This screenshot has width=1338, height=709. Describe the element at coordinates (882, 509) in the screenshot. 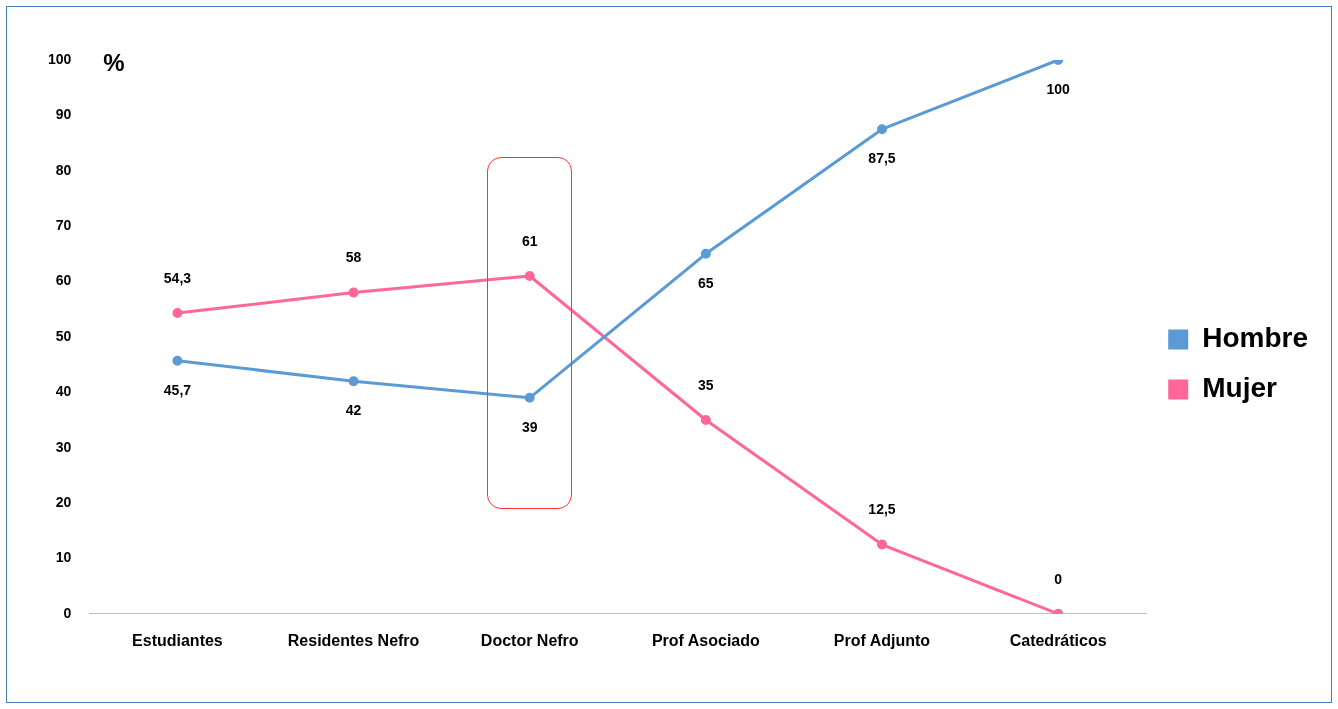

I see `data-label: 12,5` at that location.